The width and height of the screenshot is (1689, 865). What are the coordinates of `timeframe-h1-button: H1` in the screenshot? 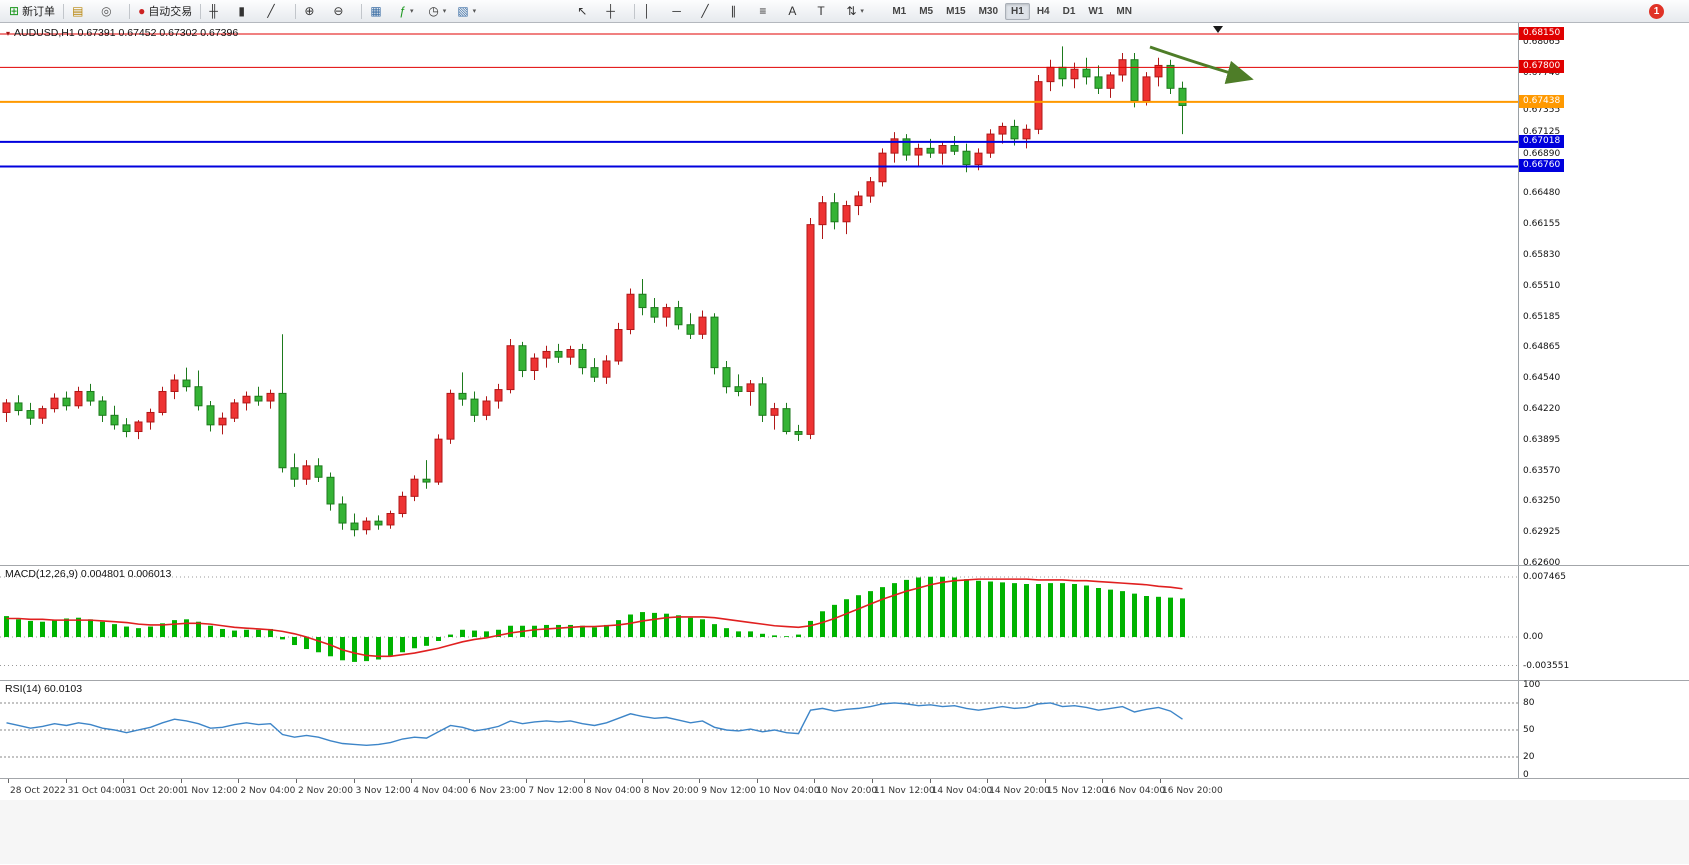 It's located at (1017, 11).